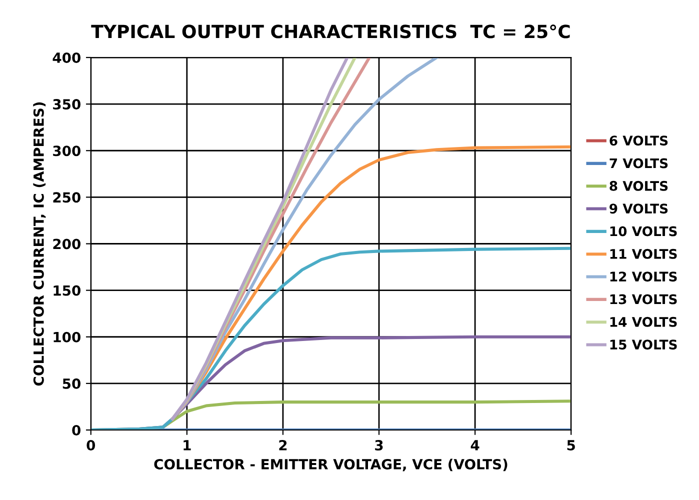 The image size is (699, 500). Describe the element at coordinates (330, 31) in the screenshot. I see `chart-title: TYPICAL OUTPUT CHARACTERISTICS TC = 25°C` at that location.